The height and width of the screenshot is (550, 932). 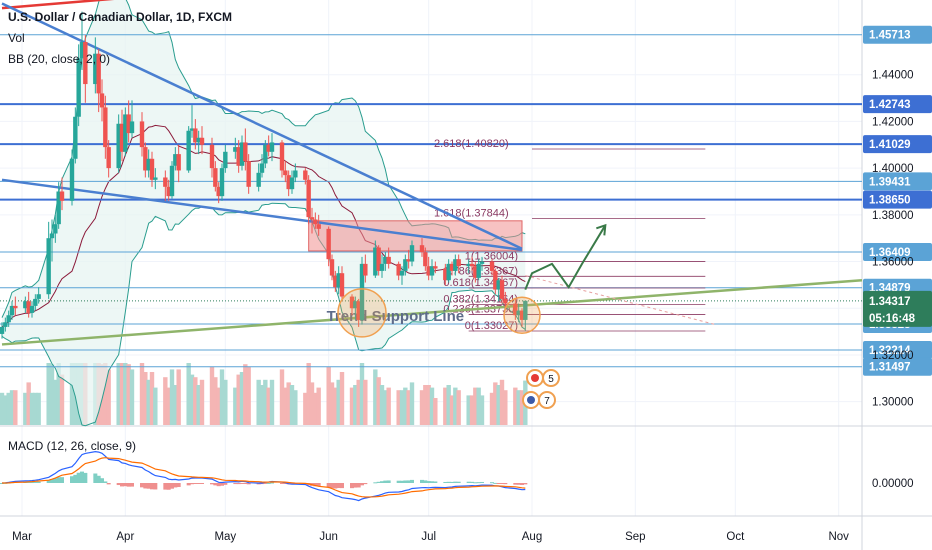 What do you see at coordinates (547, 400) in the screenshot?
I see `event-badge` at bounding box center [547, 400].